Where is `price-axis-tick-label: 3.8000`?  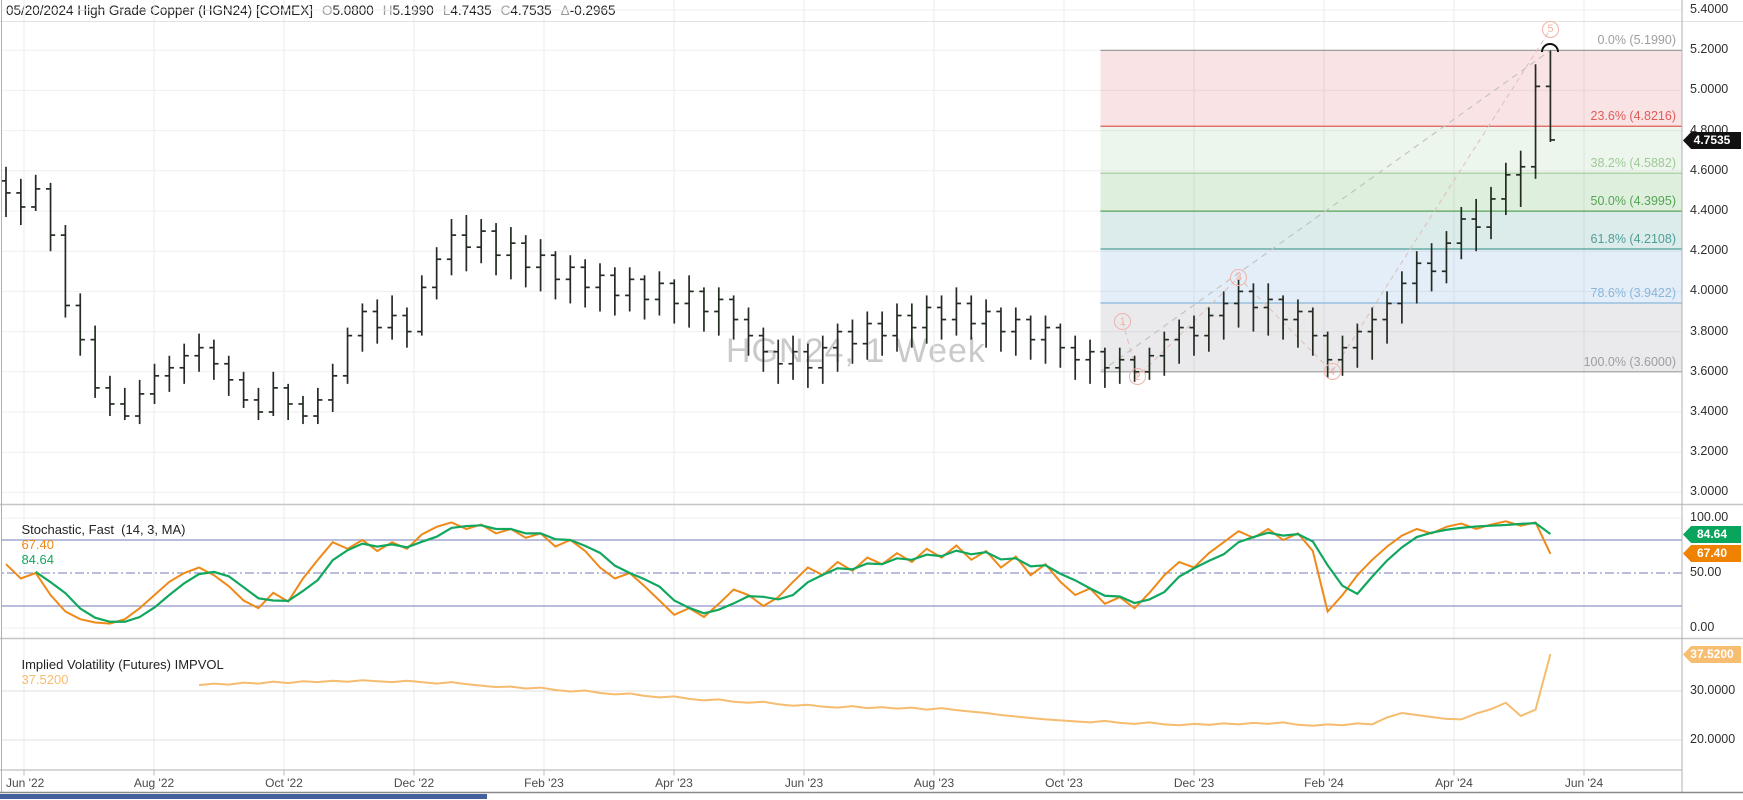
price-axis-tick-label: 3.8000 is located at coordinates (1709, 330).